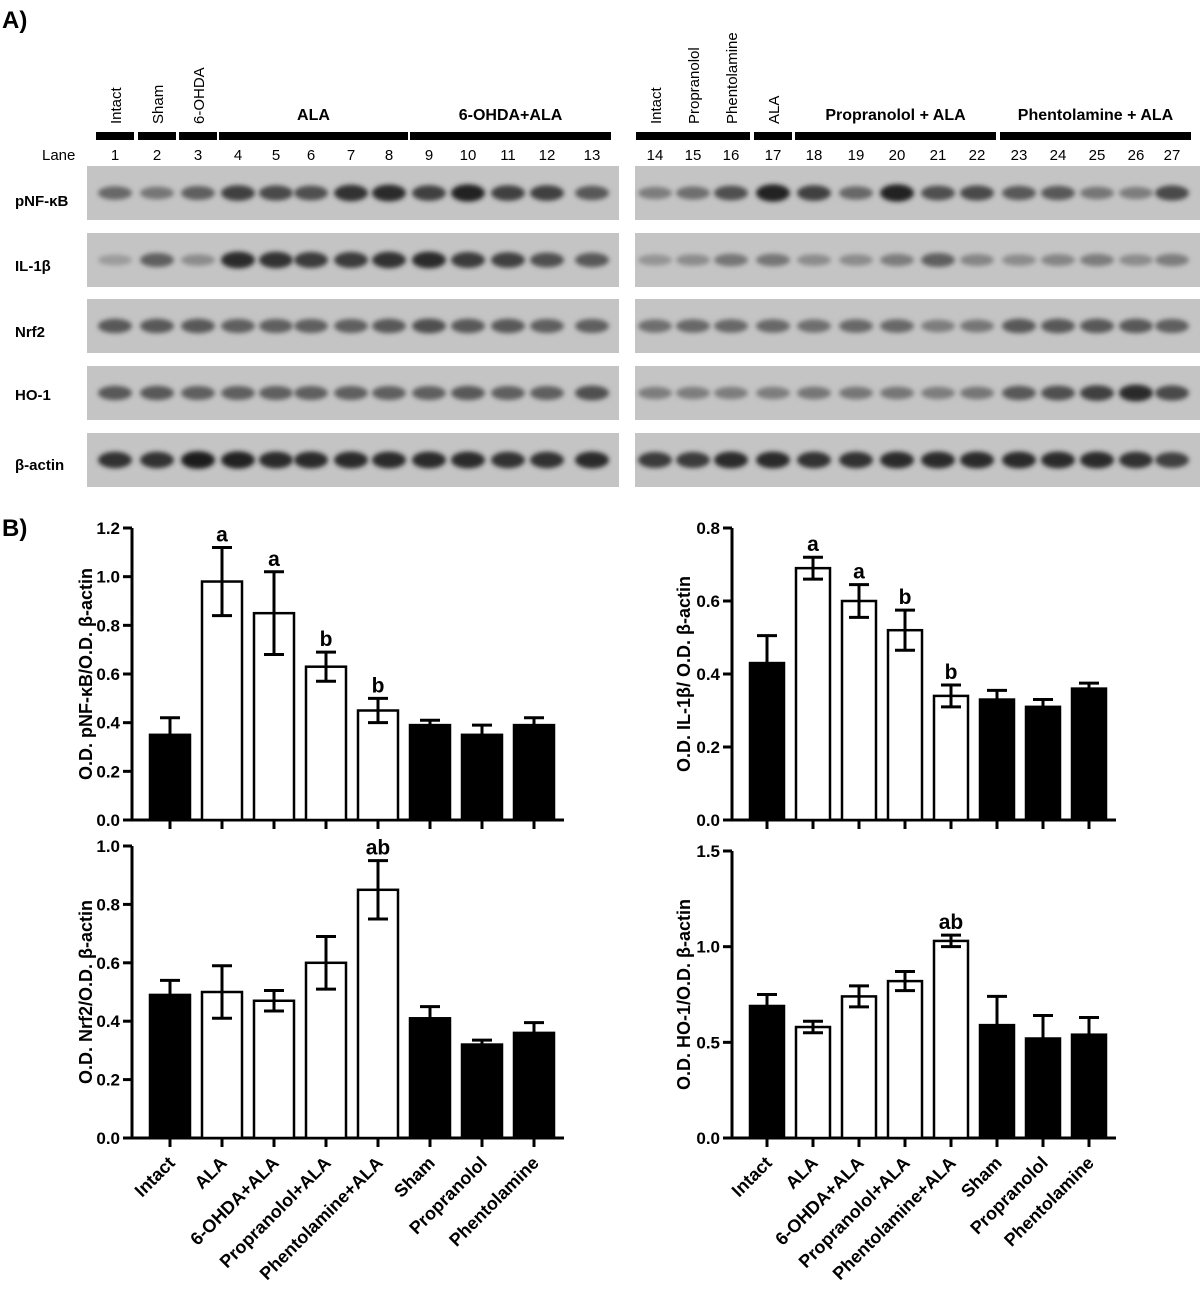 The image size is (1200, 1309). I want to click on group-label: ALA, so click(774, 110).